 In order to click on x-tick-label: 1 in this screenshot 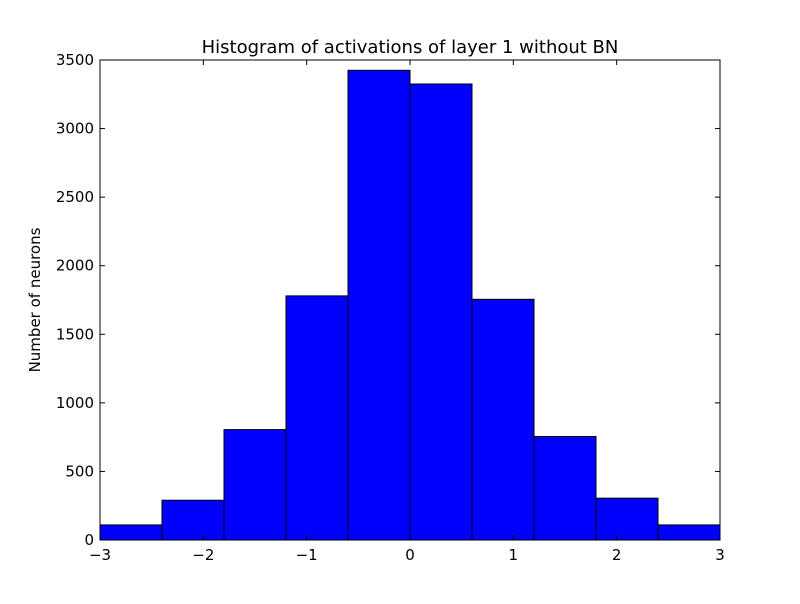, I will do `click(514, 555)`.